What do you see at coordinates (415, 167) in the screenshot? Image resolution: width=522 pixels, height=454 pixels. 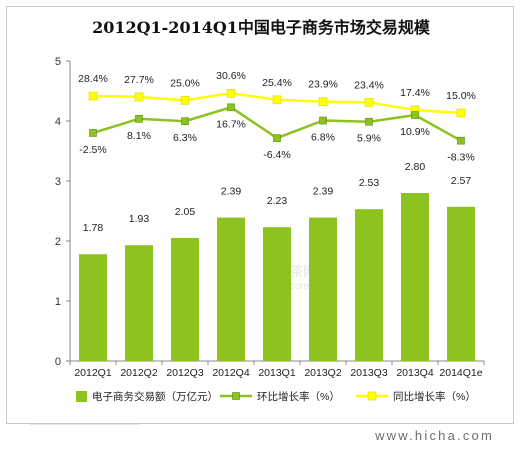 I see `bar-value-label: 2.80` at bounding box center [415, 167].